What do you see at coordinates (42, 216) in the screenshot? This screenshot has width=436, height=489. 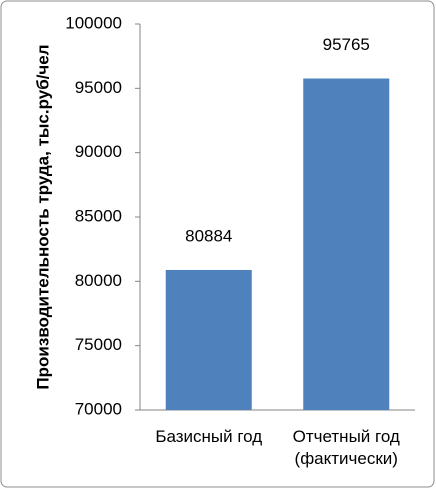 I see `y-axis-label: Производительность труда, тыс.руб/чел` at bounding box center [42, 216].